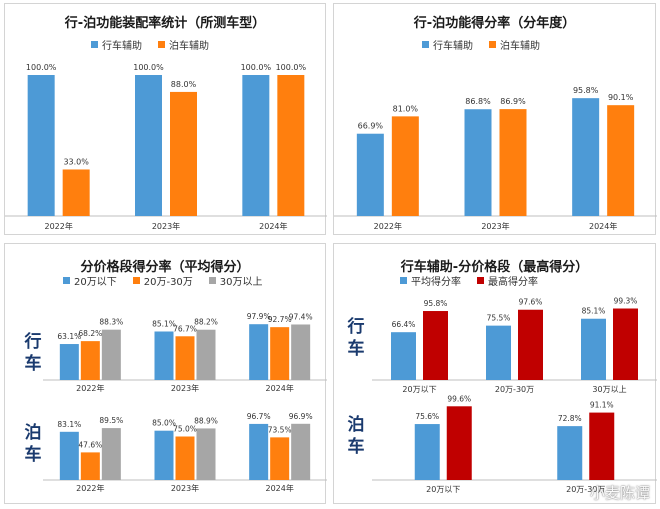 The width and height of the screenshot is (660, 509). I want to click on data-label: 75.6%, so click(427, 416).